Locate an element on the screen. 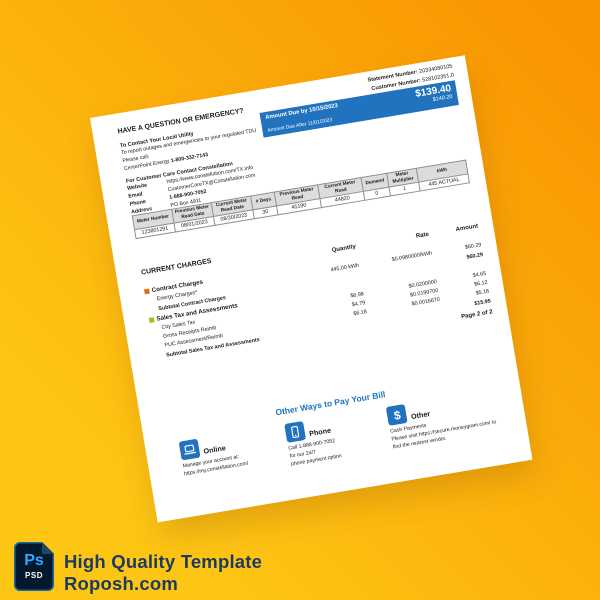 The image size is (600, 600). phone-icon is located at coordinates (295, 431).